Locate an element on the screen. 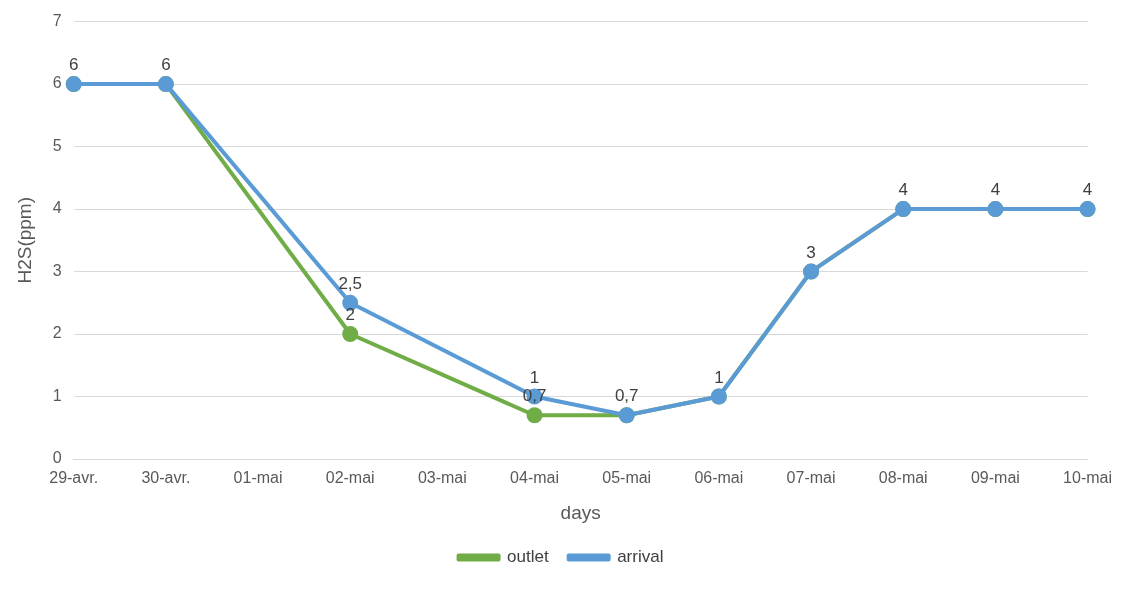 This screenshot has width=1122, height=591. x-tick-label: 06-mai is located at coordinates (719, 478).